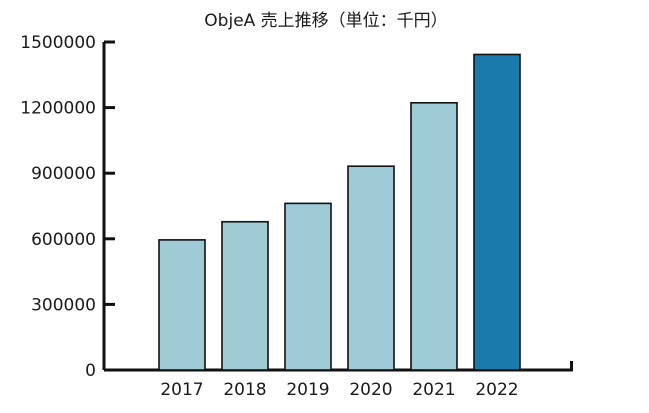 The height and width of the screenshot is (413, 649). I want to click on x-tick-label: 2020, so click(370, 390).